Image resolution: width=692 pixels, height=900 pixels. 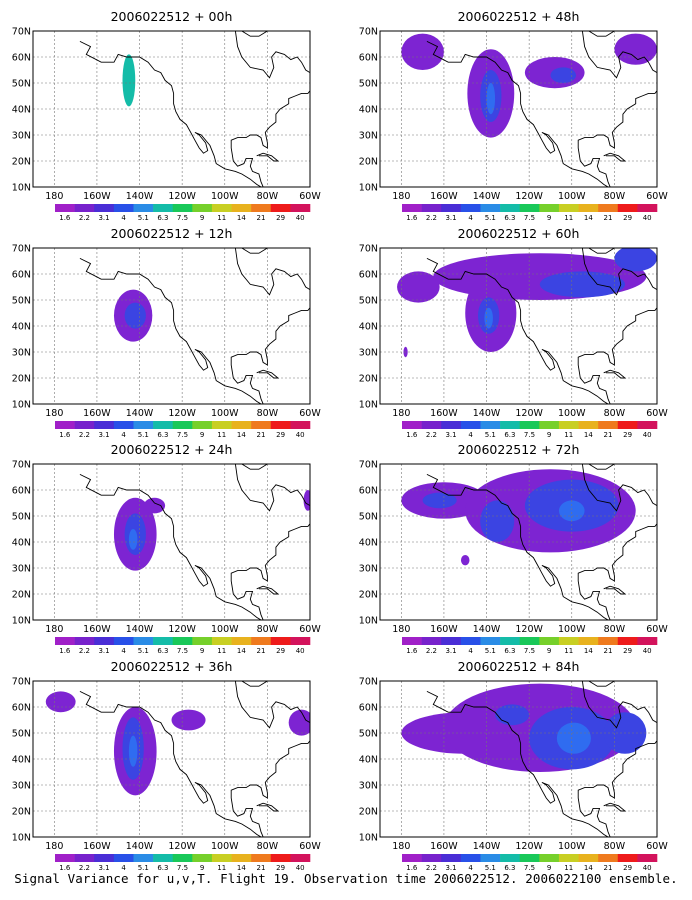 I want to click on colorbar-label: 5.1, so click(x=490, y=651).